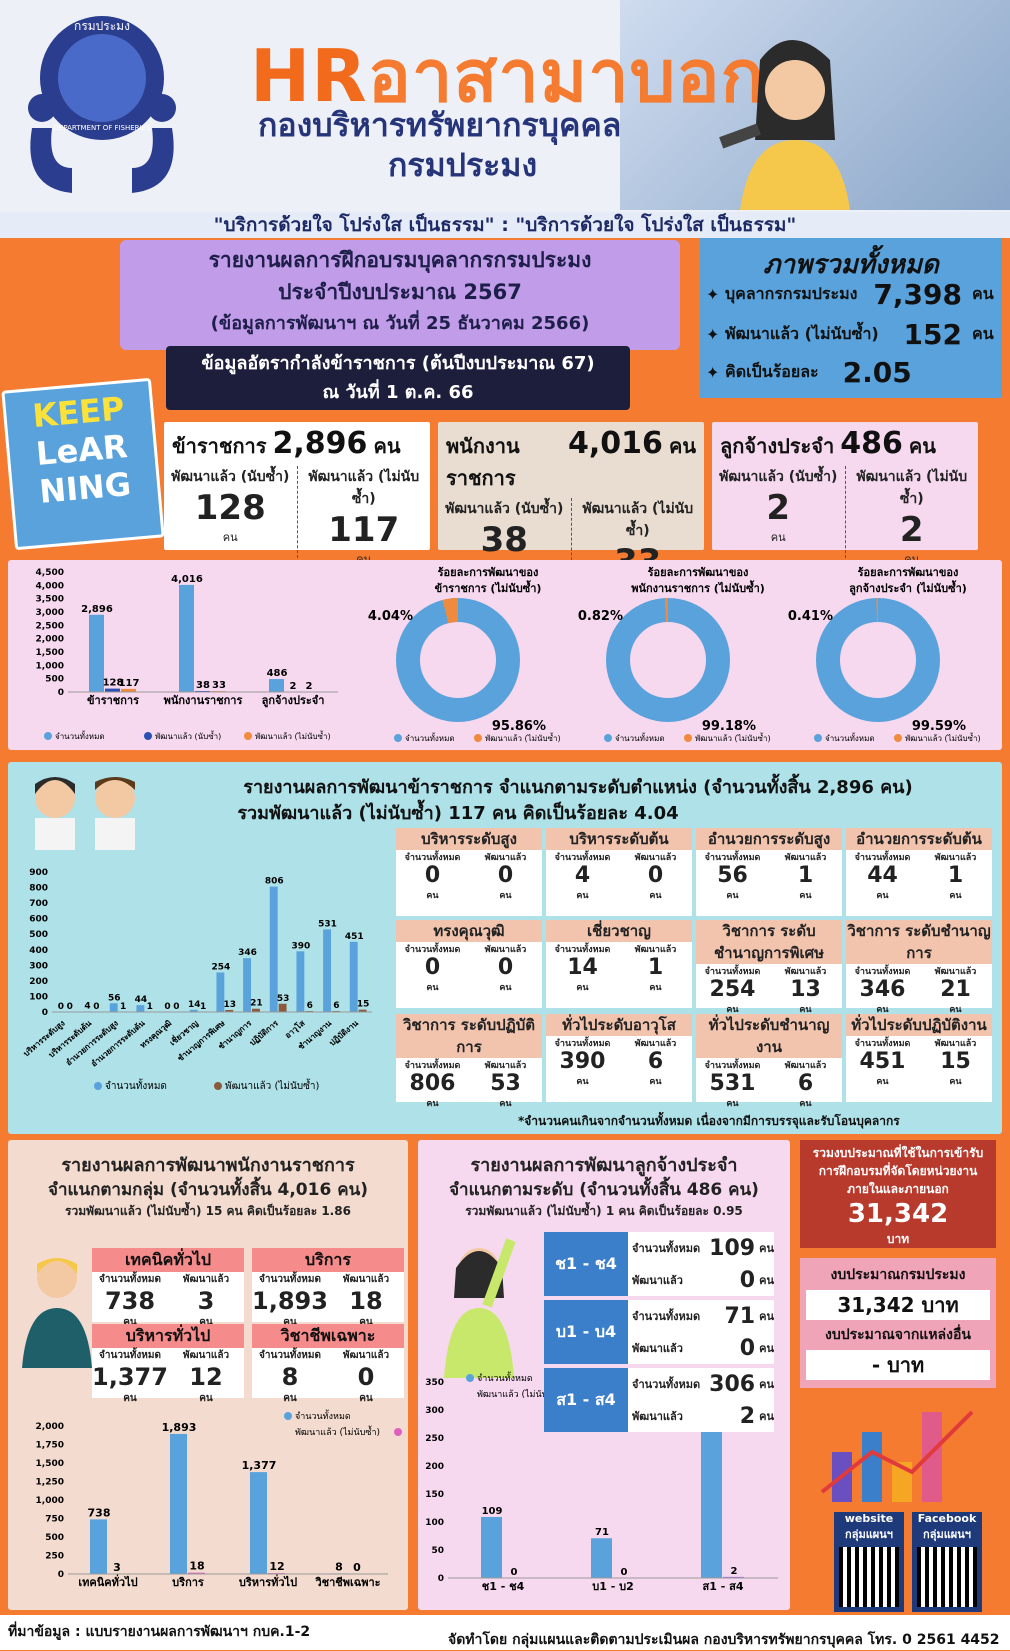 This screenshot has height=1651, width=1010. What do you see at coordinates (50, 1483) in the screenshot?
I see `y-tick: 1,250` at bounding box center [50, 1483].